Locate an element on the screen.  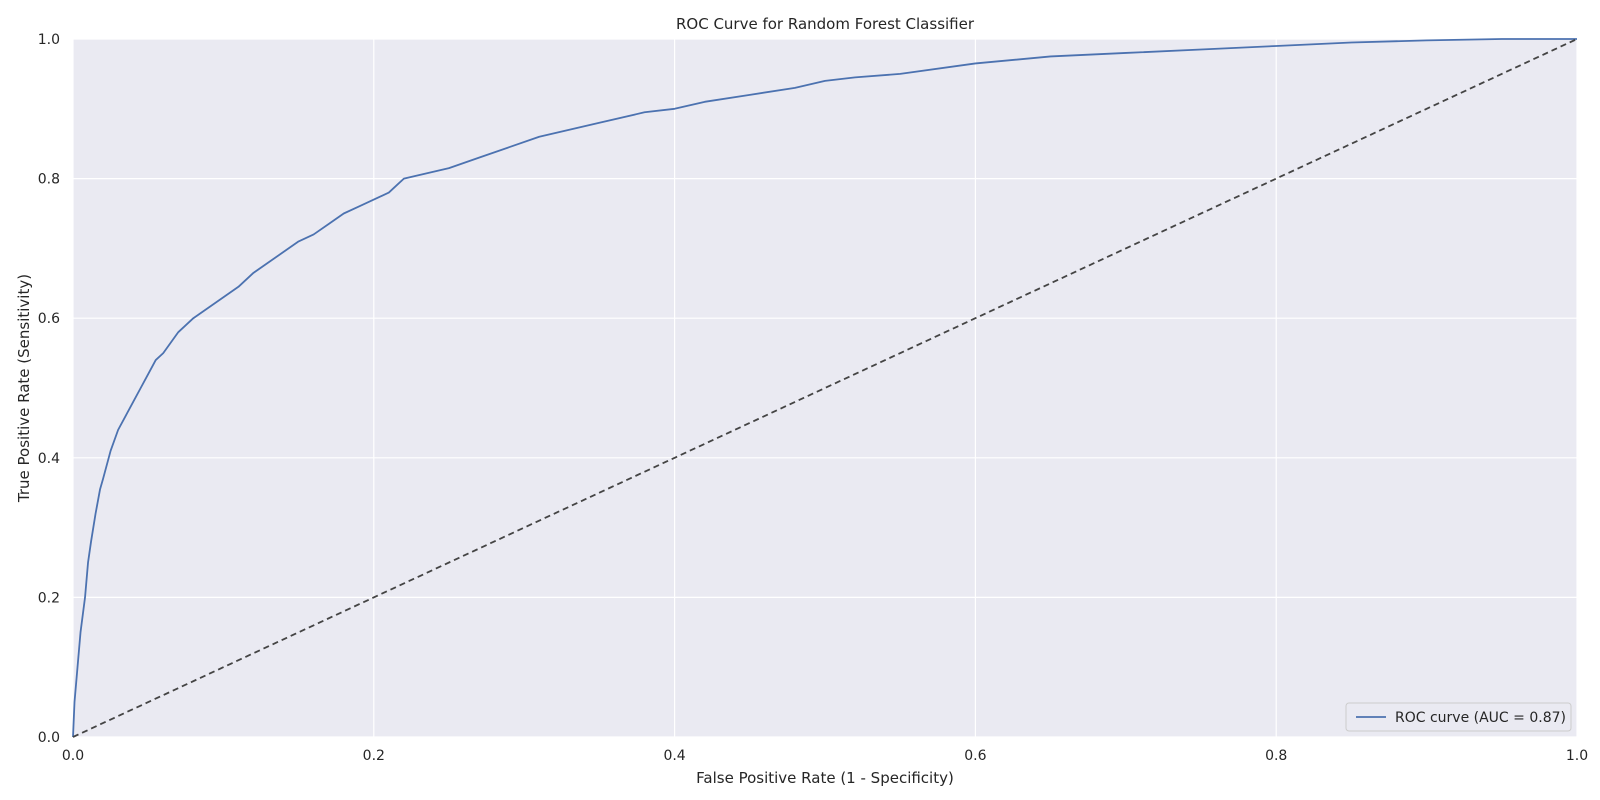
y-tick-label-2: 0.4 is located at coordinates (49, 459).